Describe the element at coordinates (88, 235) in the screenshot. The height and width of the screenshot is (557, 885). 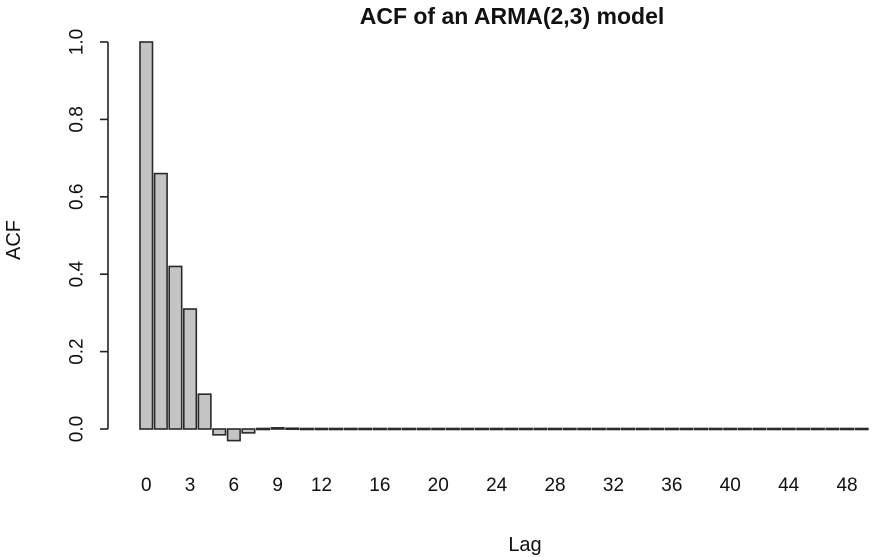
I see `y-axis: 0.0 0.2 0.4 0.6 0.8 1.0` at that location.